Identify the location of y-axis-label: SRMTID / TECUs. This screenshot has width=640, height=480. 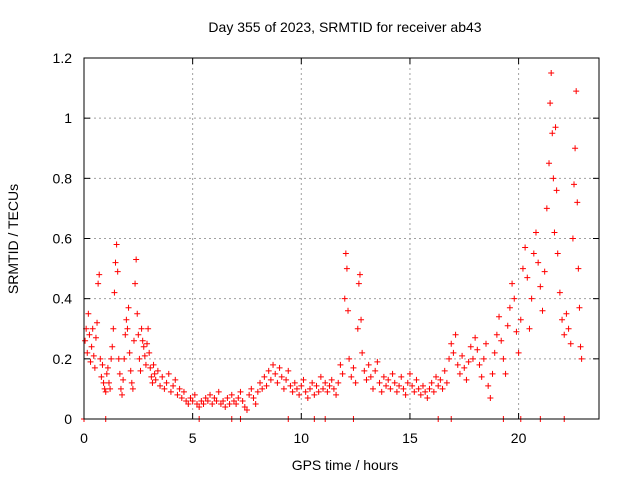
(13, 239).